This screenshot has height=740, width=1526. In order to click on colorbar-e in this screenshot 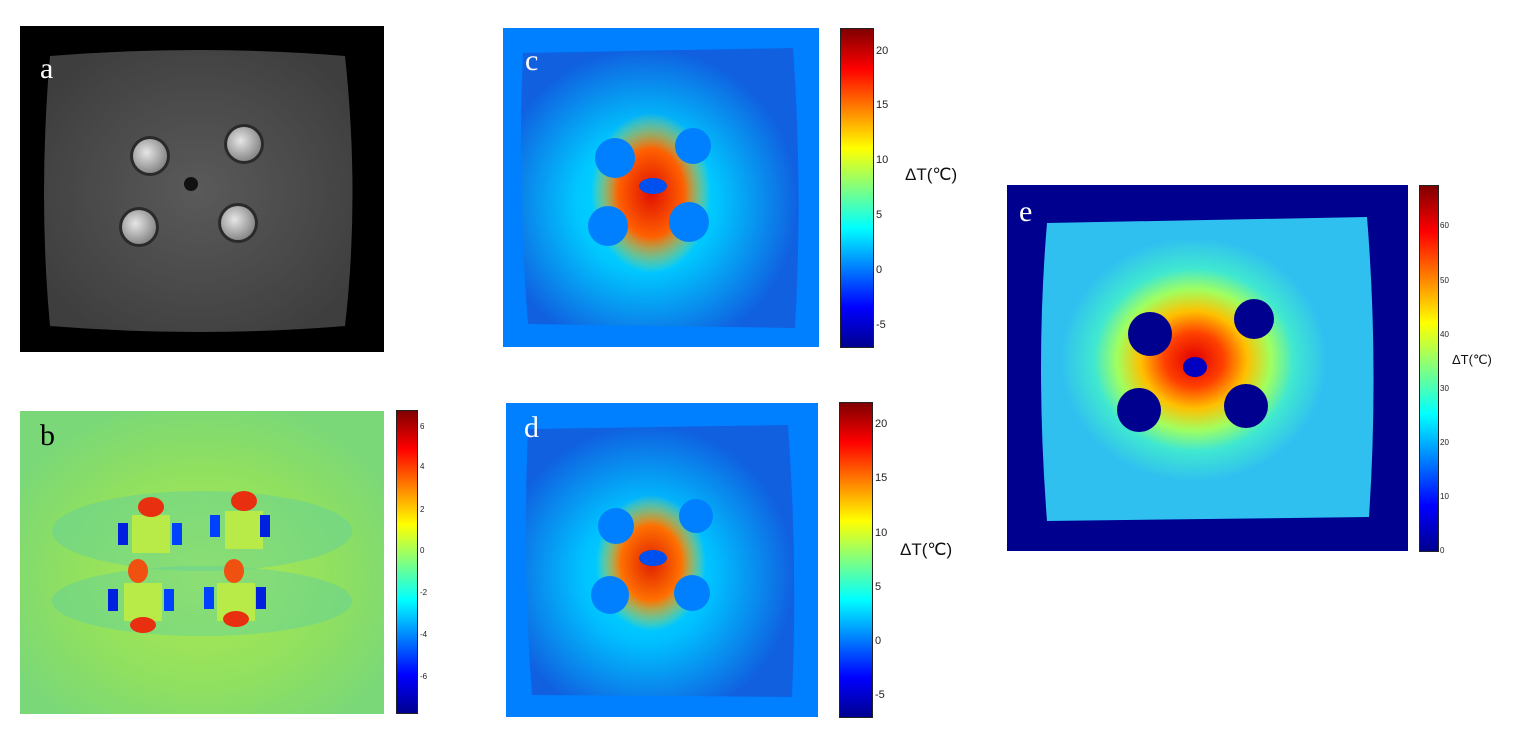, I will do `click(1429, 368)`.